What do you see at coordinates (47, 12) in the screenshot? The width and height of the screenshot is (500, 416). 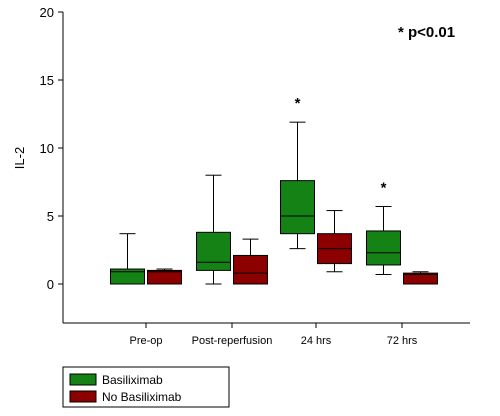 I see `y-tick-label: 20` at bounding box center [47, 12].